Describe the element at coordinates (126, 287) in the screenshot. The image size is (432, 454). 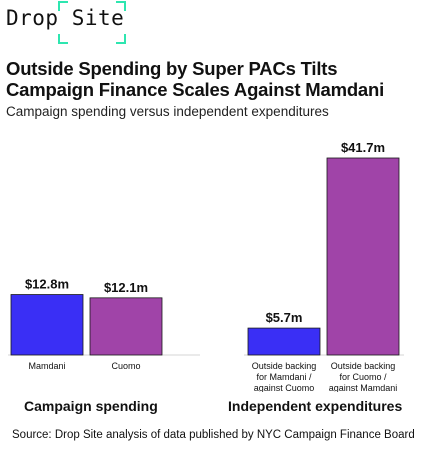
I see `value-label-1: $12.1m` at that location.